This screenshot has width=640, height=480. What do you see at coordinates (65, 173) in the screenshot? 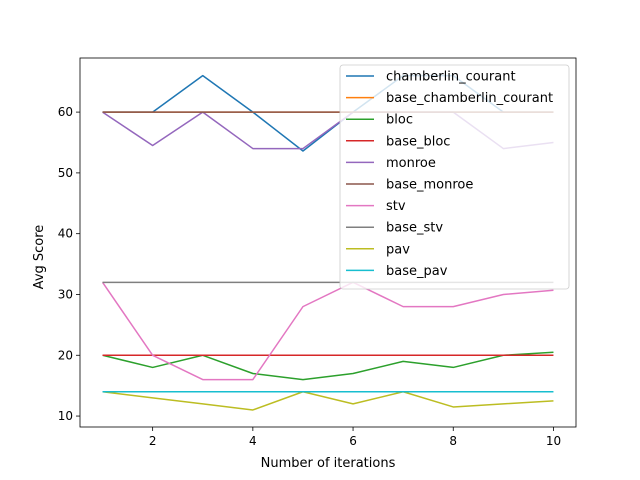
I see `y-tick-label: 50` at bounding box center [65, 173].